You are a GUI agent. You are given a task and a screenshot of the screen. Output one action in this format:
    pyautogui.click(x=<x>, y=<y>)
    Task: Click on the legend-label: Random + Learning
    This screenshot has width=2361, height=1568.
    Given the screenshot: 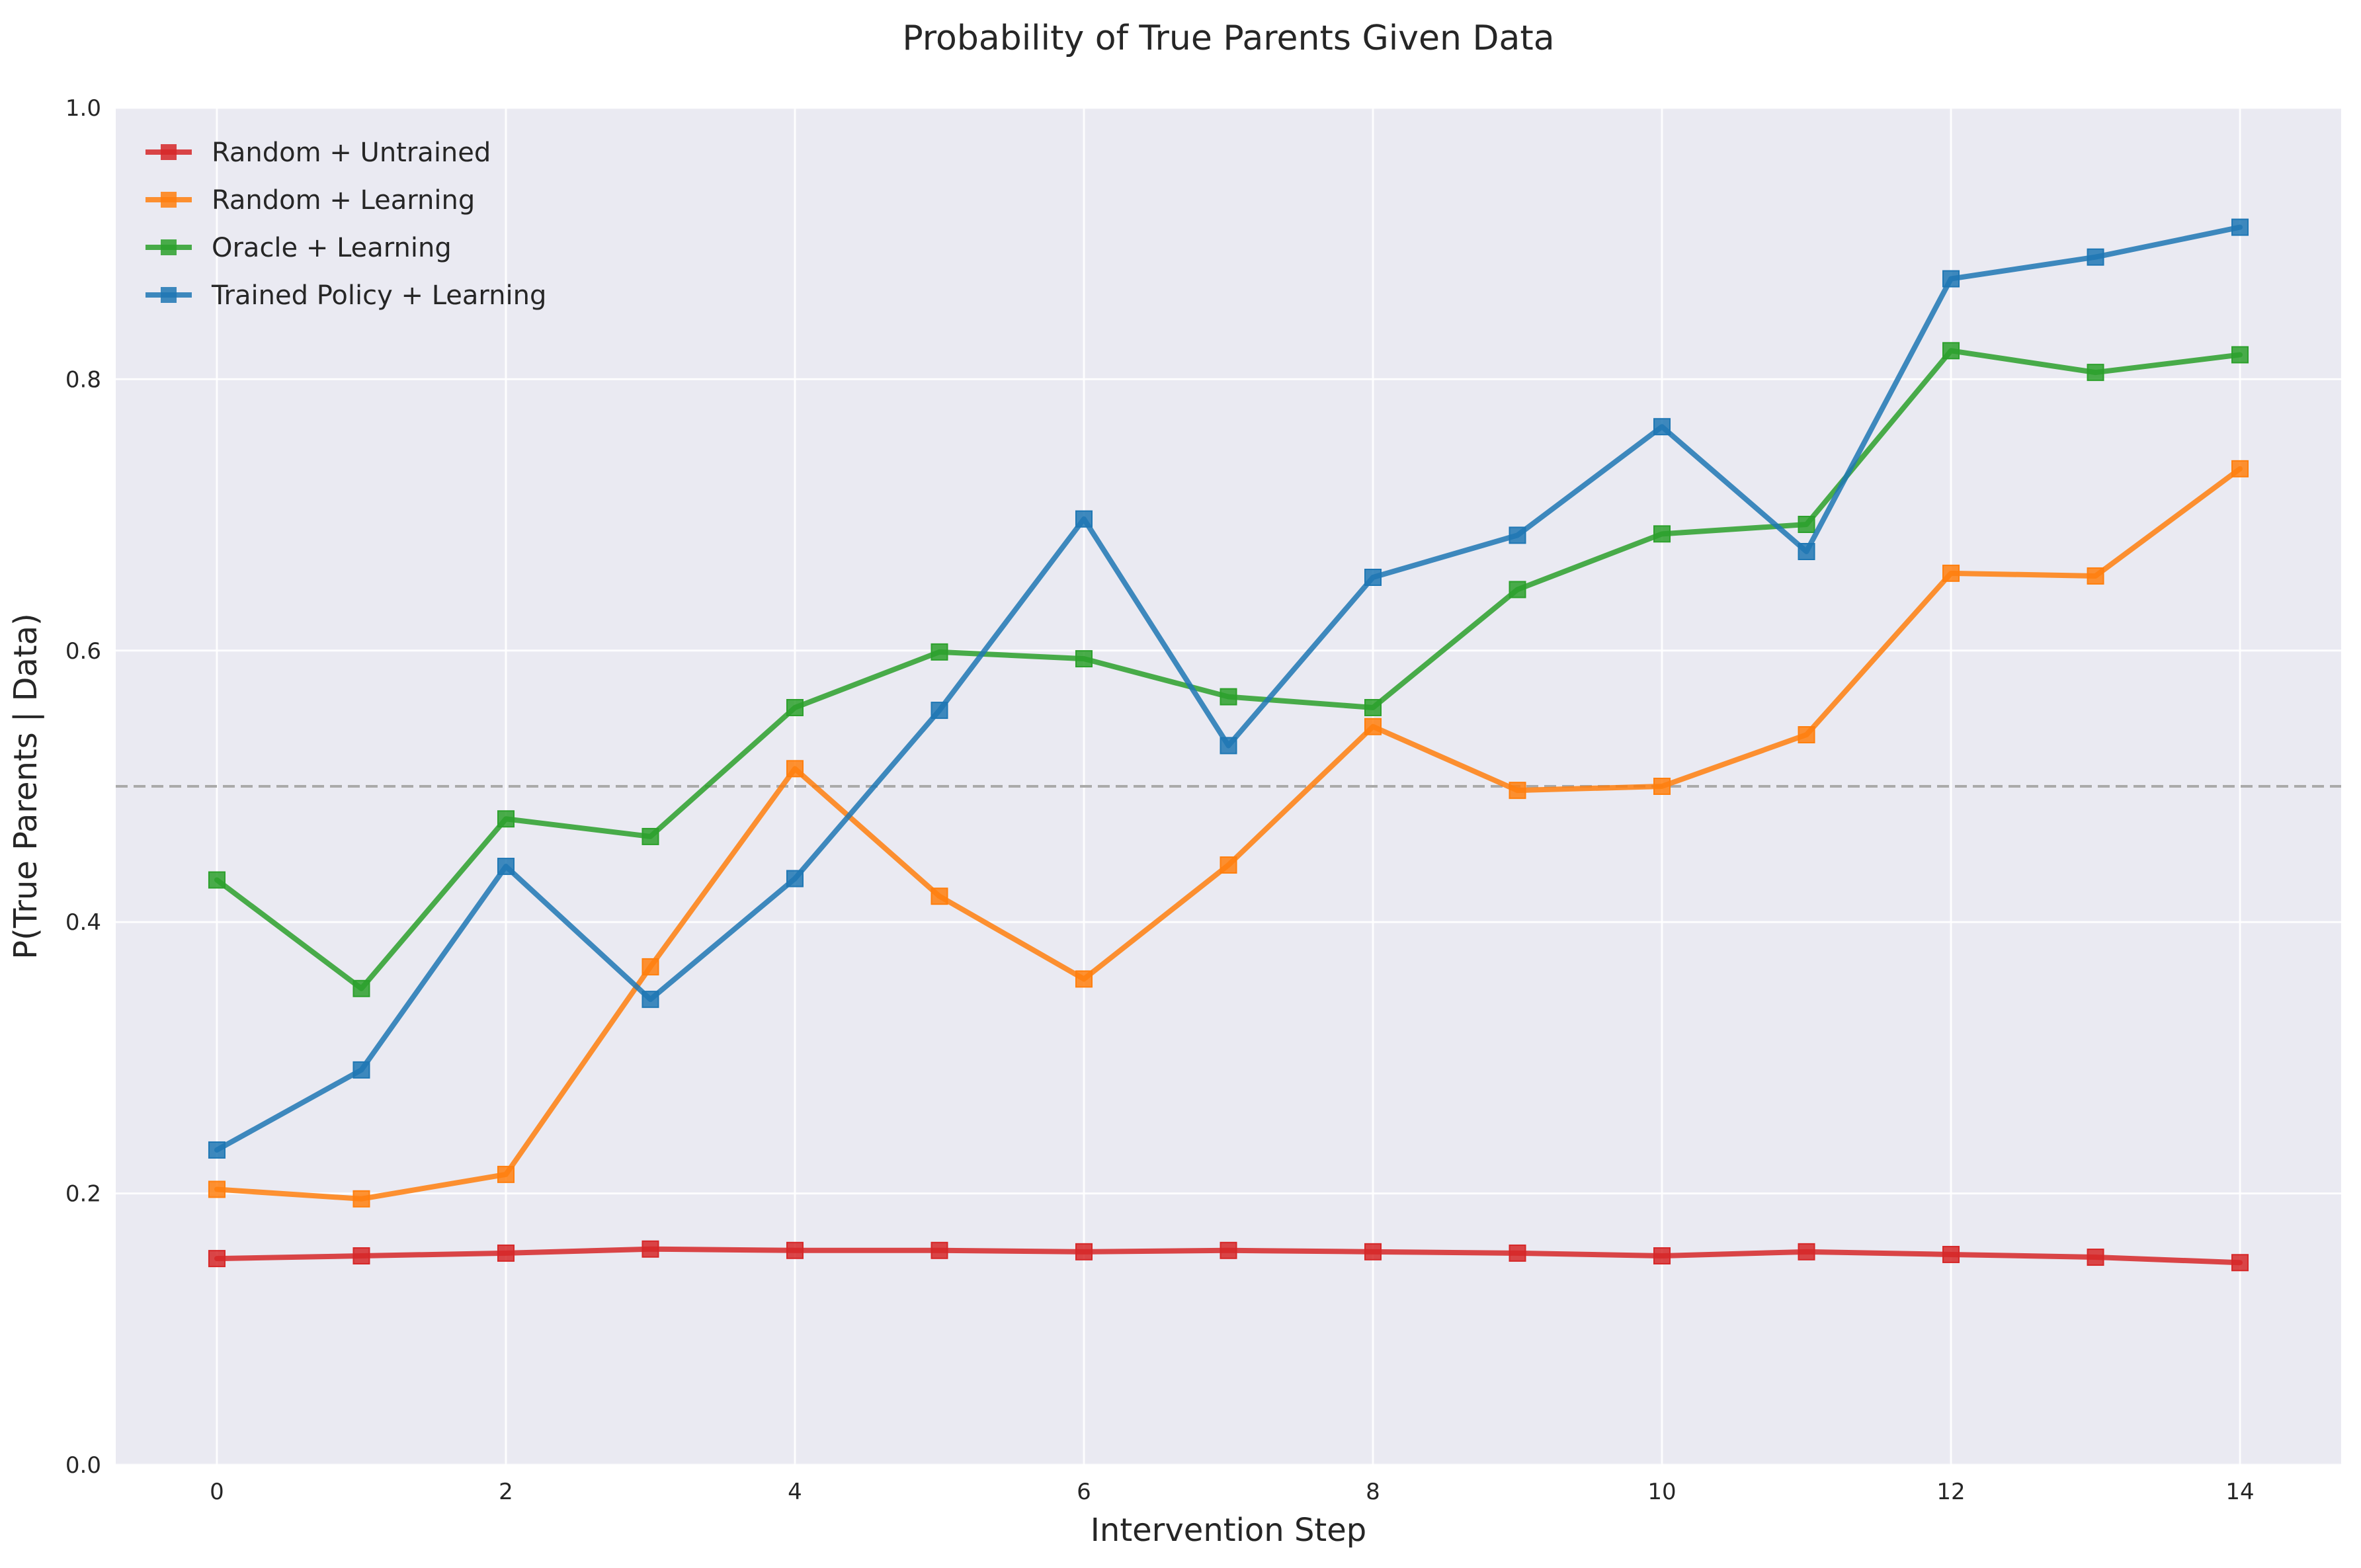 What is the action you would take?
    pyautogui.click(x=343, y=200)
    